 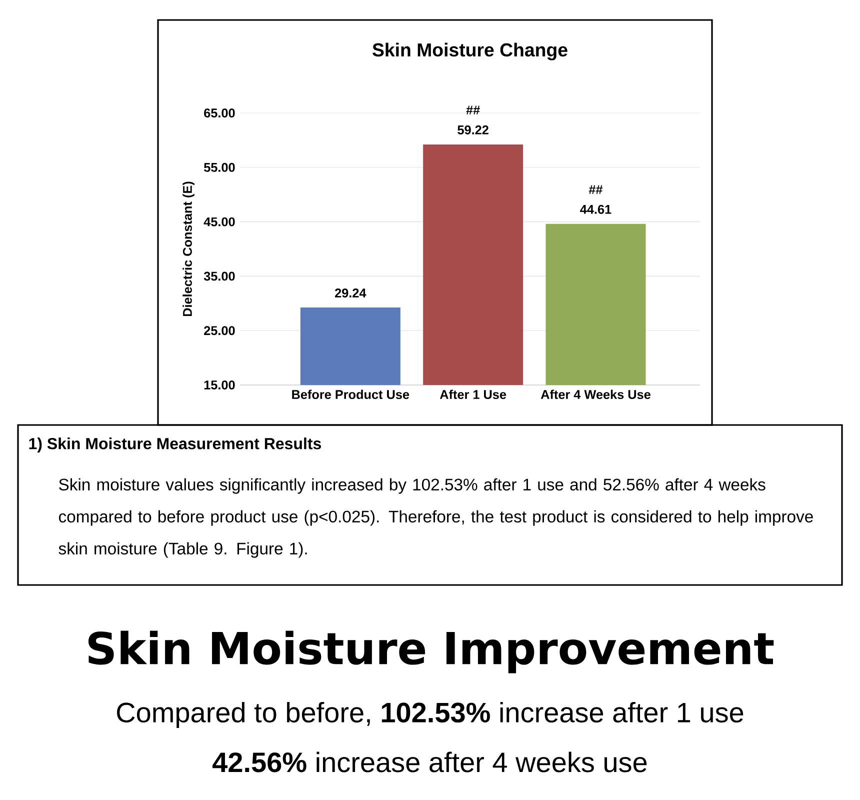 What do you see at coordinates (350, 293) in the screenshot?
I see `data-label: 29.24` at bounding box center [350, 293].